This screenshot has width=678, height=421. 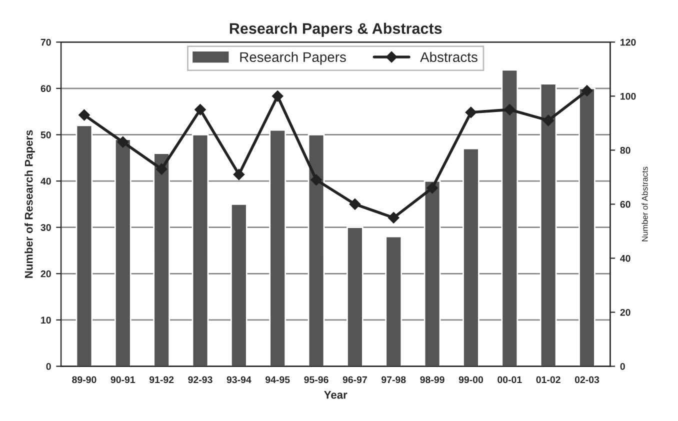 What do you see at coordinates (161, 380) in the screenshot?
I see `x-tick-label: 91-92` at bounding box center [161, 380].